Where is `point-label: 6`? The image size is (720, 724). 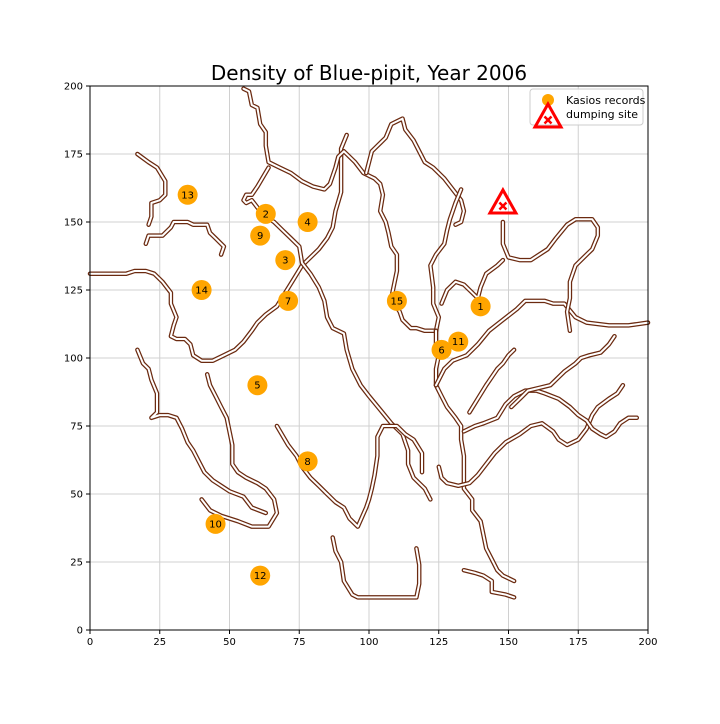
point-label: 6 is located at coordinates (441, 350).